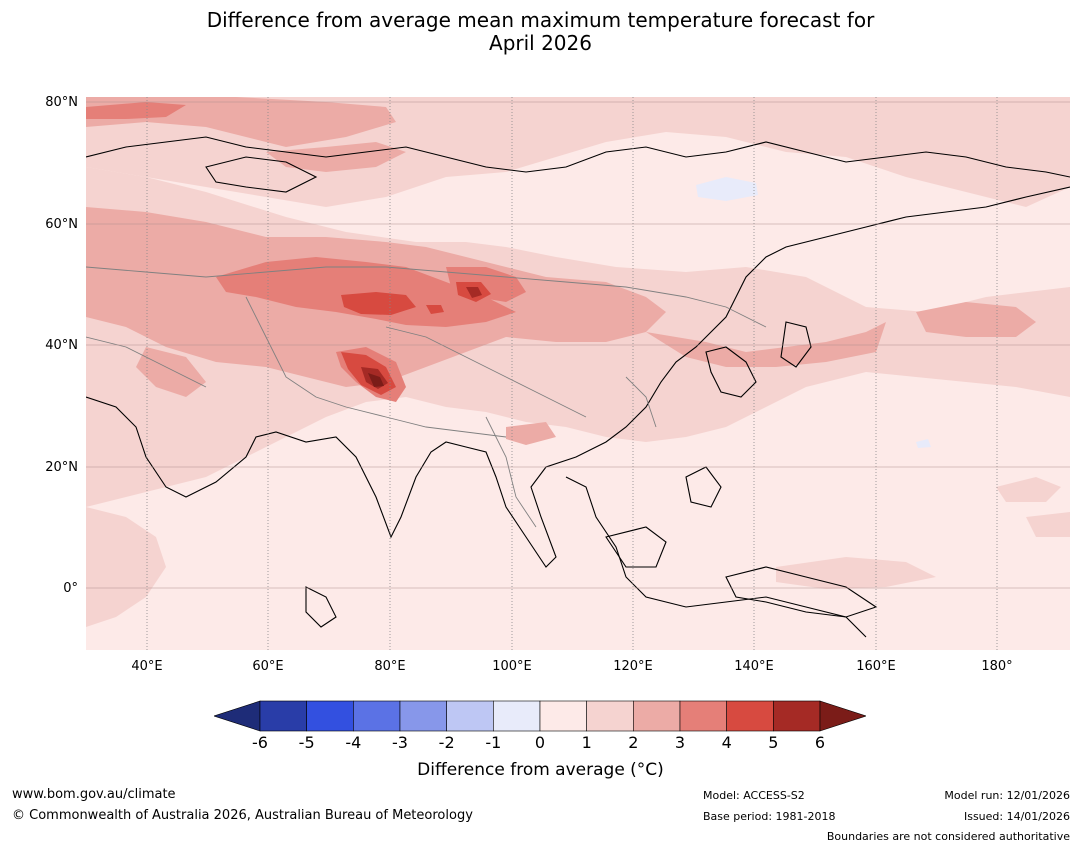  Describe the element at coordinates (70, 588) in the screenshot. I see `lat-label-0: 0°` at that location.